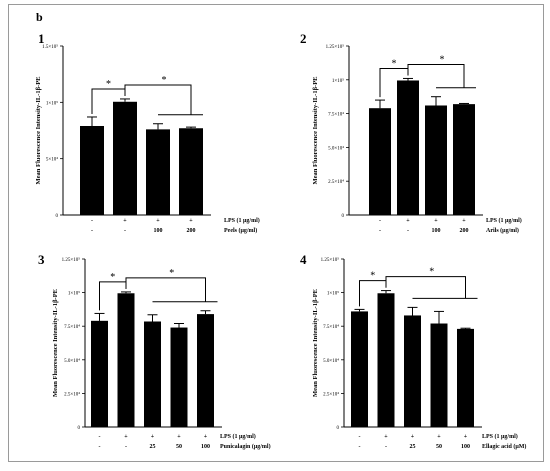 This screenshot has width=550, height=471. I want to click on factor-label: Peels (μg/ml), so click(240, 230).